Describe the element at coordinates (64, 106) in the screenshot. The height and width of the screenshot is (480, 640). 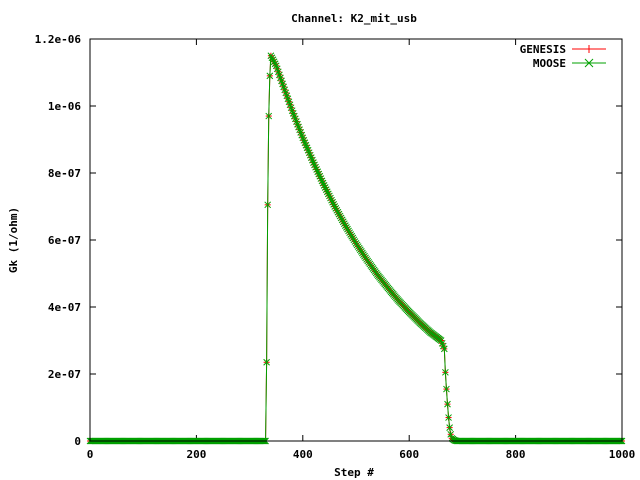
I see `y-tick-label: 1e-06` at that location.